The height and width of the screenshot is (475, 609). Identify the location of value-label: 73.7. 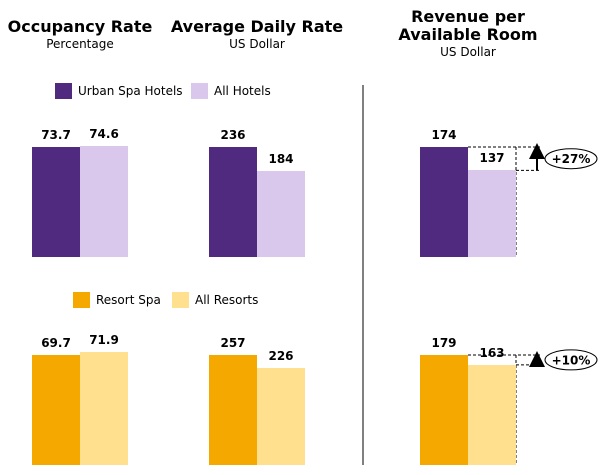
(56, 135).